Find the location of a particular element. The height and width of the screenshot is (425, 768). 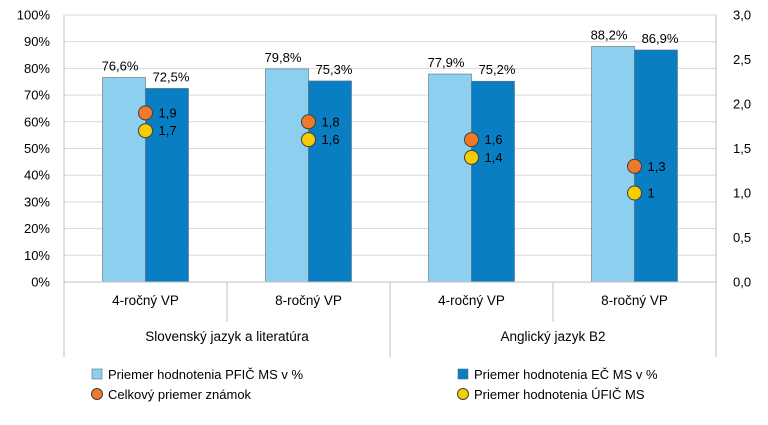

right-tick-label: 2,0 is located at coordinates (742, 104).